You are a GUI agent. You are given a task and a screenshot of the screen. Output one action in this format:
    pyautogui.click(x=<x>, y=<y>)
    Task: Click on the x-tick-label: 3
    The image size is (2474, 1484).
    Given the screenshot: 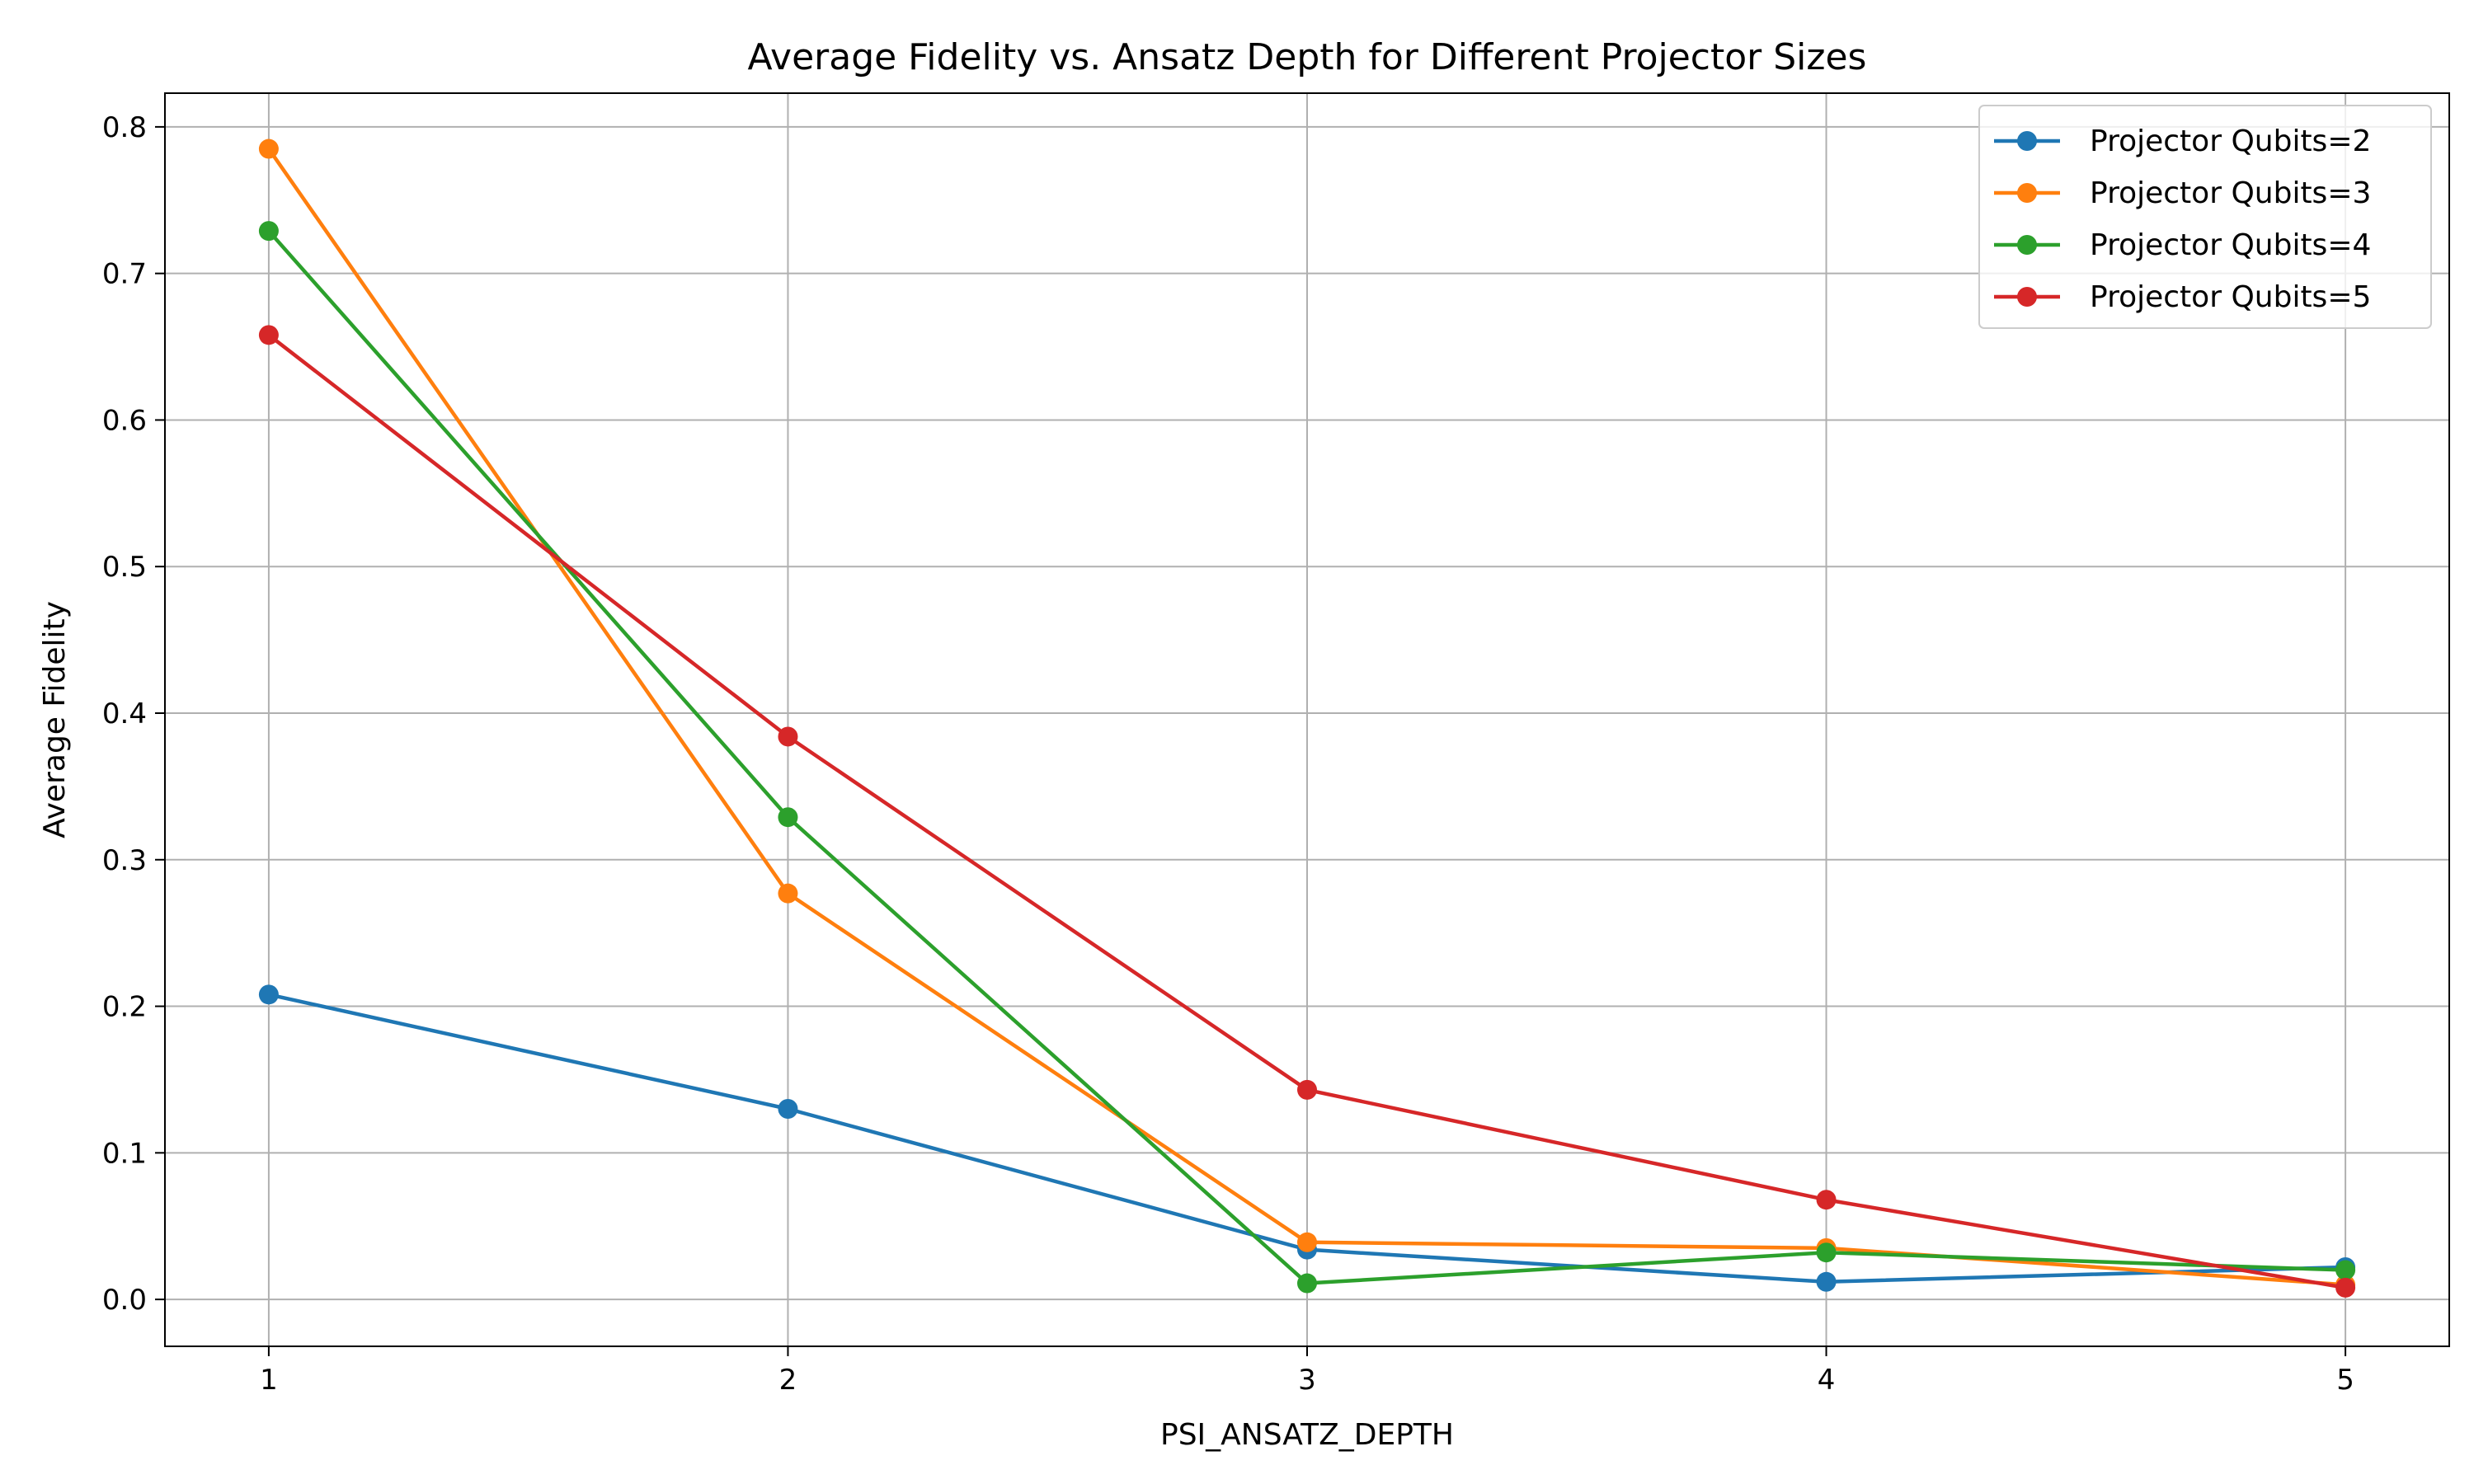 What is the action you would take?
    pyautogui.click(x=1307, y=1380)
    